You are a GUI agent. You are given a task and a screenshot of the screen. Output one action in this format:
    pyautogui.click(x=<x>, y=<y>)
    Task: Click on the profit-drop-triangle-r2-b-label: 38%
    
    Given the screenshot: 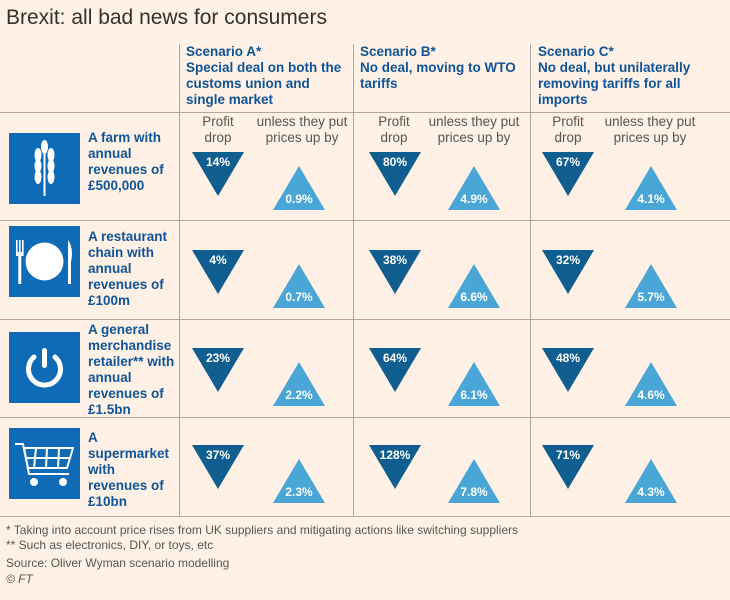 What is the action you would take?
    pyautogui.click(x=395, y=260)
    